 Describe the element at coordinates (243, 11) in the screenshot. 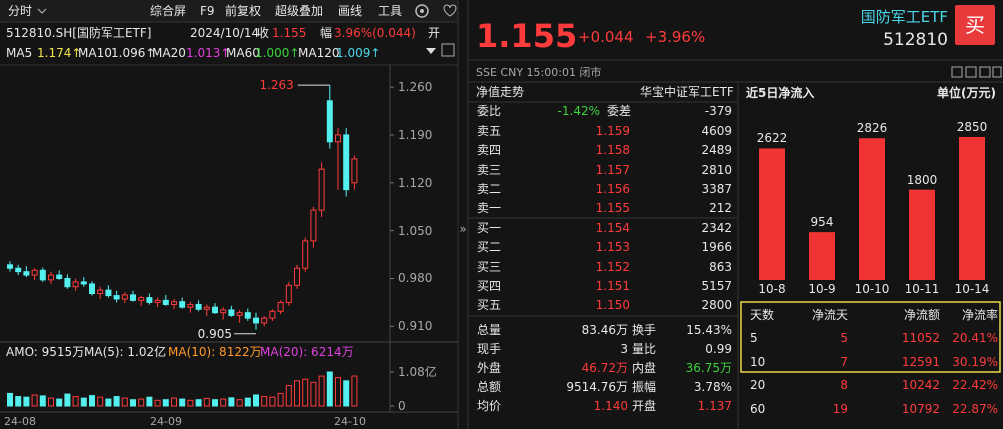

I see `toolbar-button: 前复权` at that location.